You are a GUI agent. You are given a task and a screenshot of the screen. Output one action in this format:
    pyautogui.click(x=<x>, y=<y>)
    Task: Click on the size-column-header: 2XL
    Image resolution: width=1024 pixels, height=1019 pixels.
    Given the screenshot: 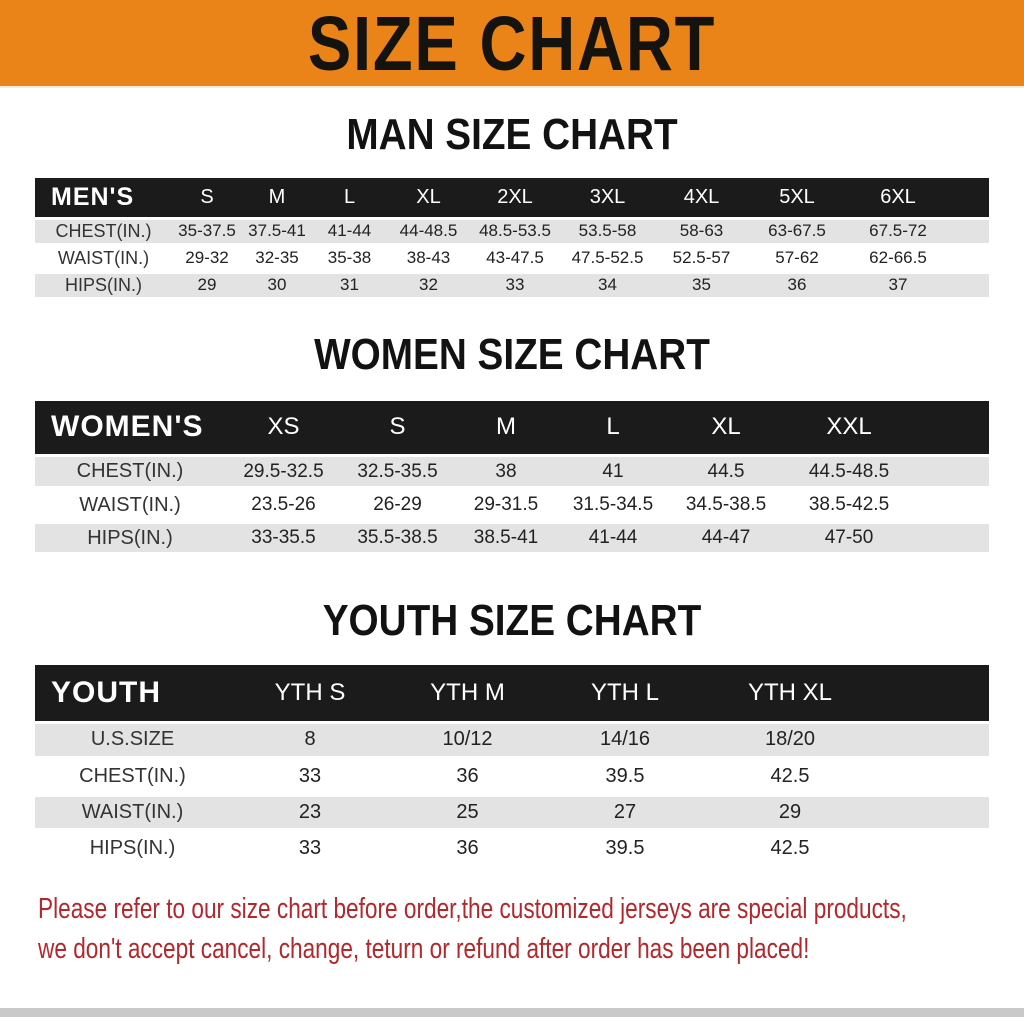 What is the action you would take?
    pyautogui.click(x=515, y=199)
    